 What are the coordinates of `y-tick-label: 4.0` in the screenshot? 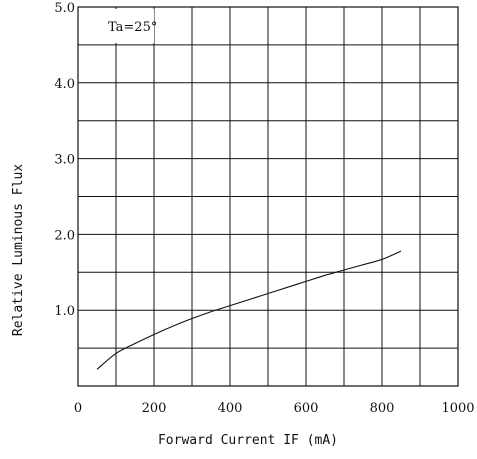 It's located at (64, 84).